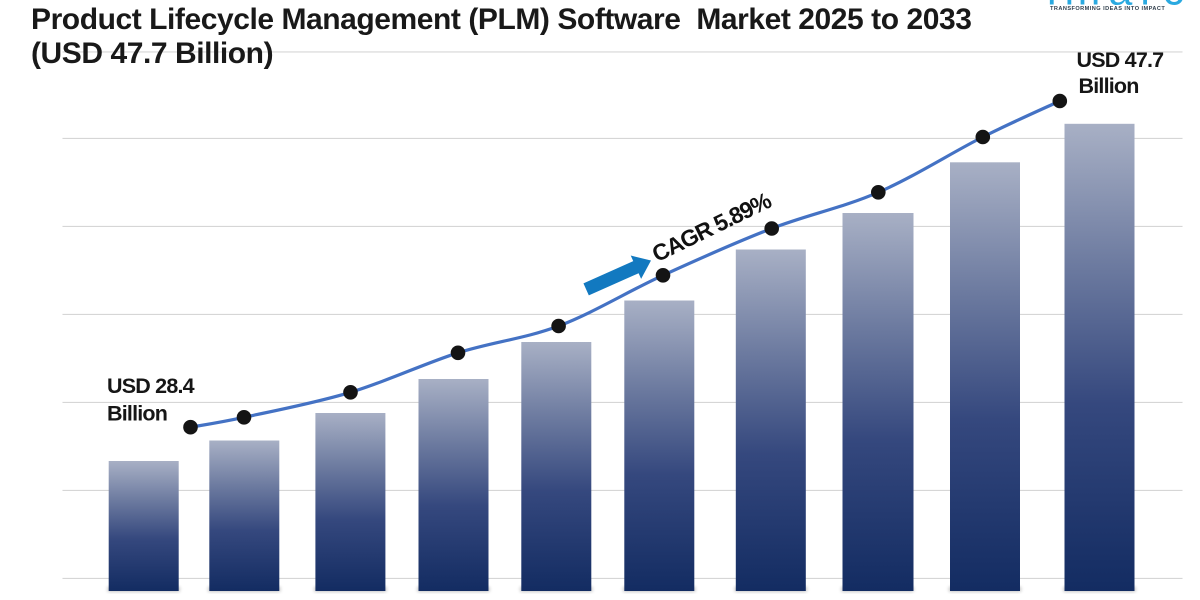  What do you see at coordinates (1107, 9) in the screenshot?
I see `svg-text: TRANSFORMING IDEAS INTO IMPACT` at bounding box center [1107, 9].